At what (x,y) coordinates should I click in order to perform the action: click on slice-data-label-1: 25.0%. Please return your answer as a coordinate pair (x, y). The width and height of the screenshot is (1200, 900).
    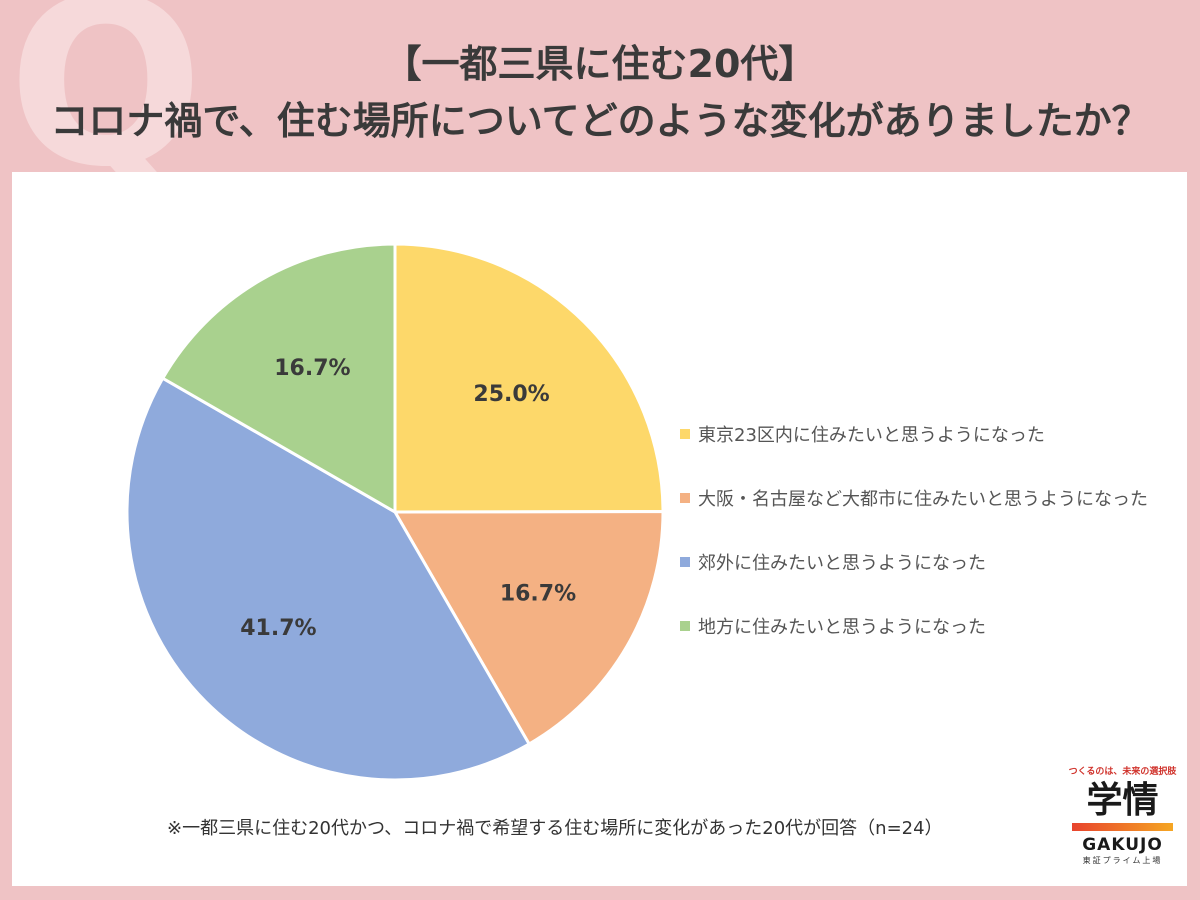
    Looking at the image, I should click on (511, 394).